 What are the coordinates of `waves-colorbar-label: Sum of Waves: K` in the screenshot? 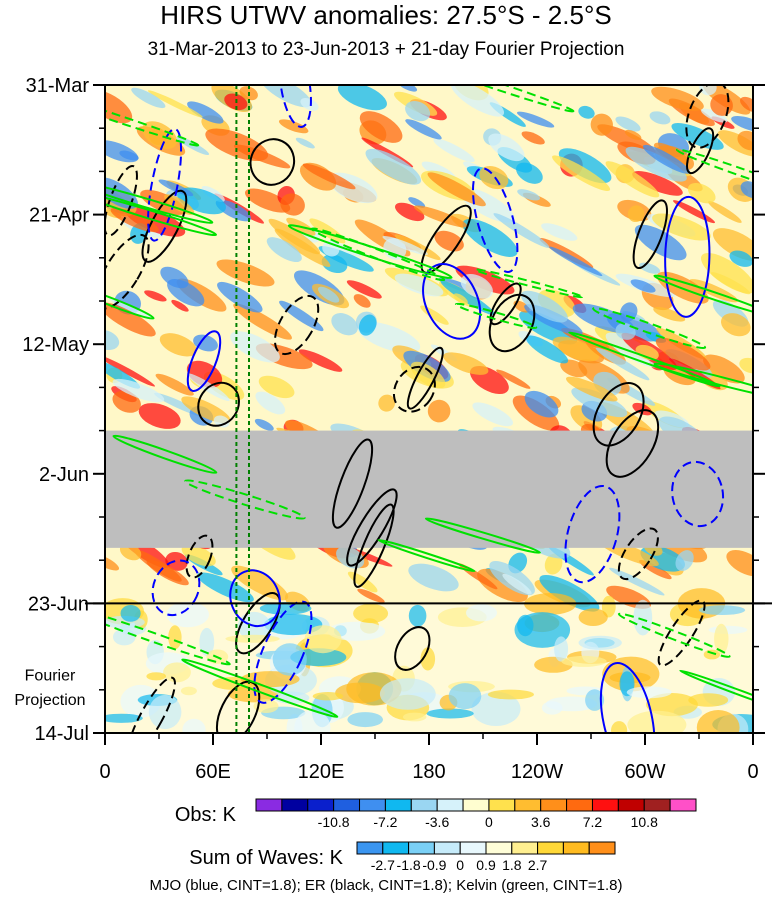 It's located at (266, 858).